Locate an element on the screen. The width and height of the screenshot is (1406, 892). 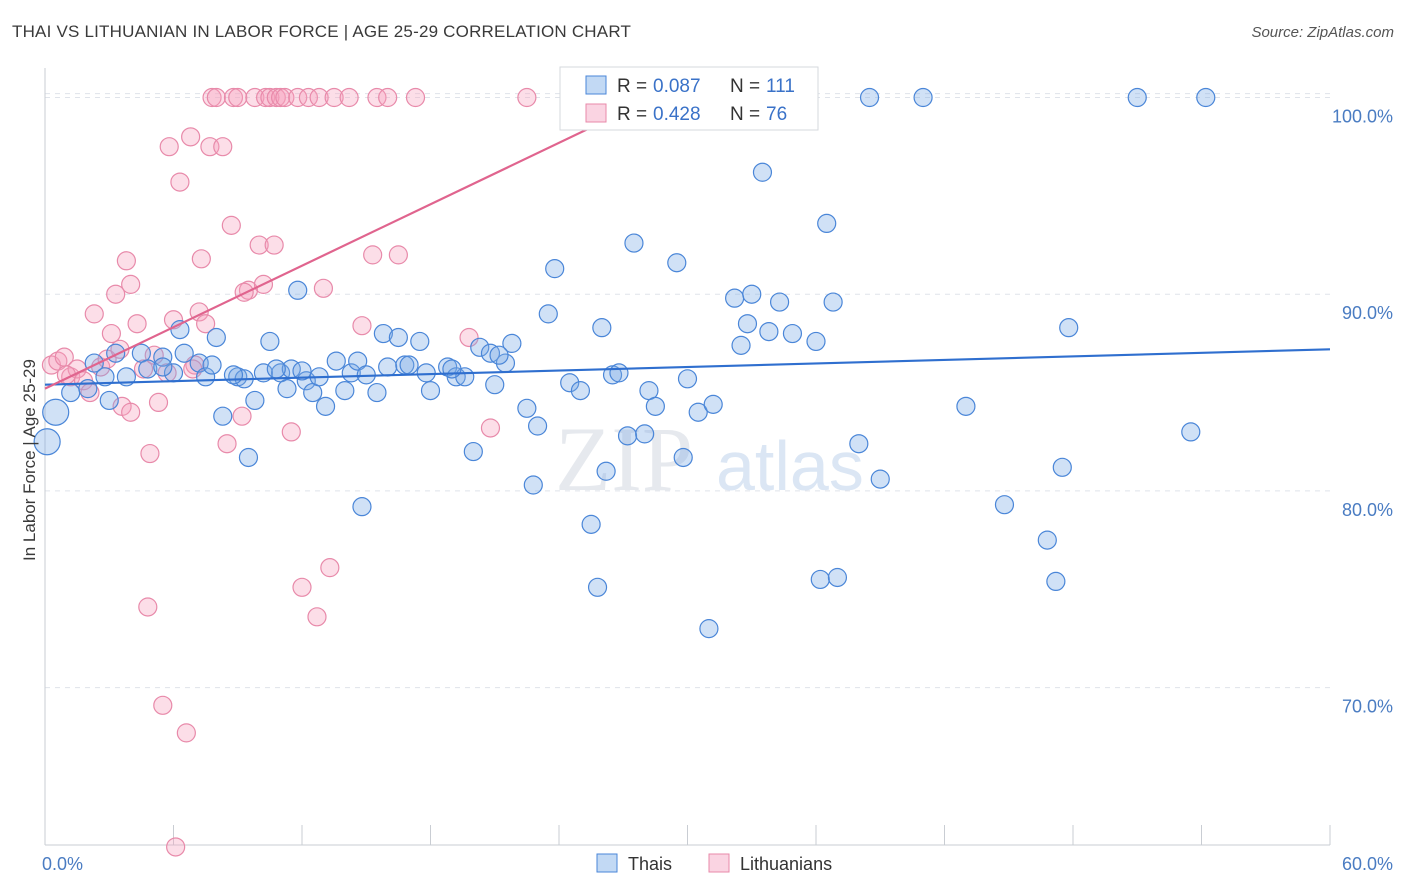
y-axis-title: In Labor Force | Age 25-29 is located at coordinates (29, 460).